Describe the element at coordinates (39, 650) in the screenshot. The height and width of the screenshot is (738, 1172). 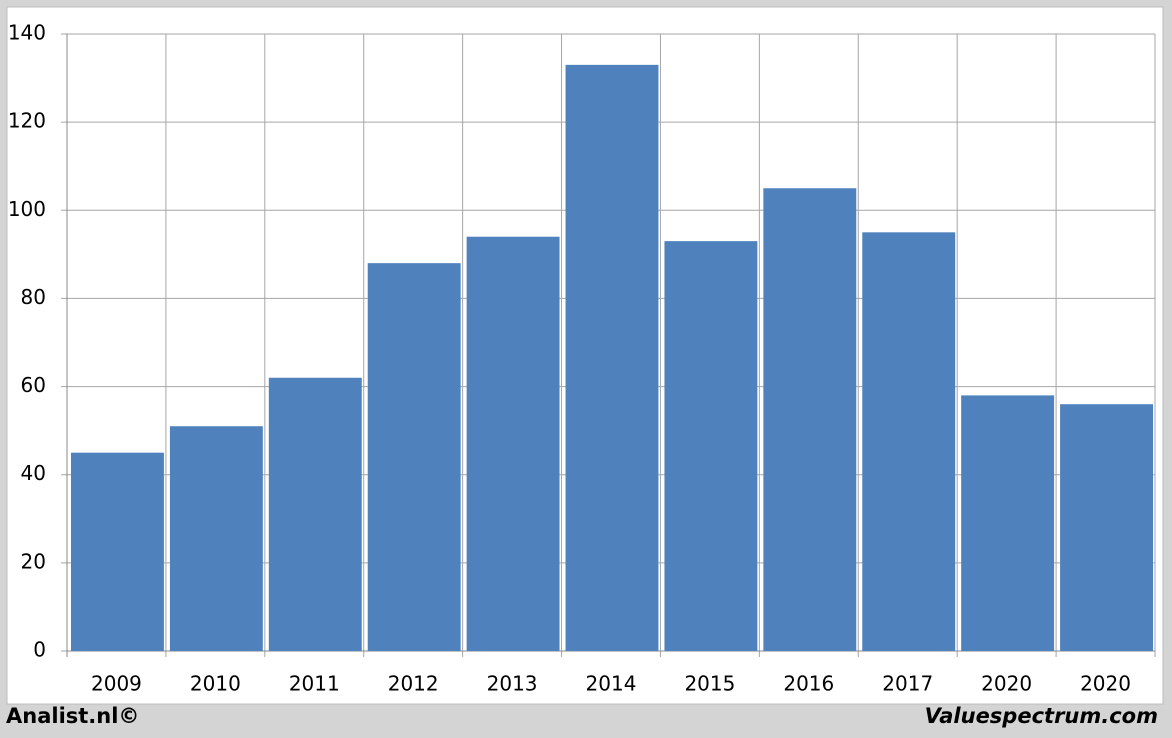
I see `y-tick-label: 0` at that location.